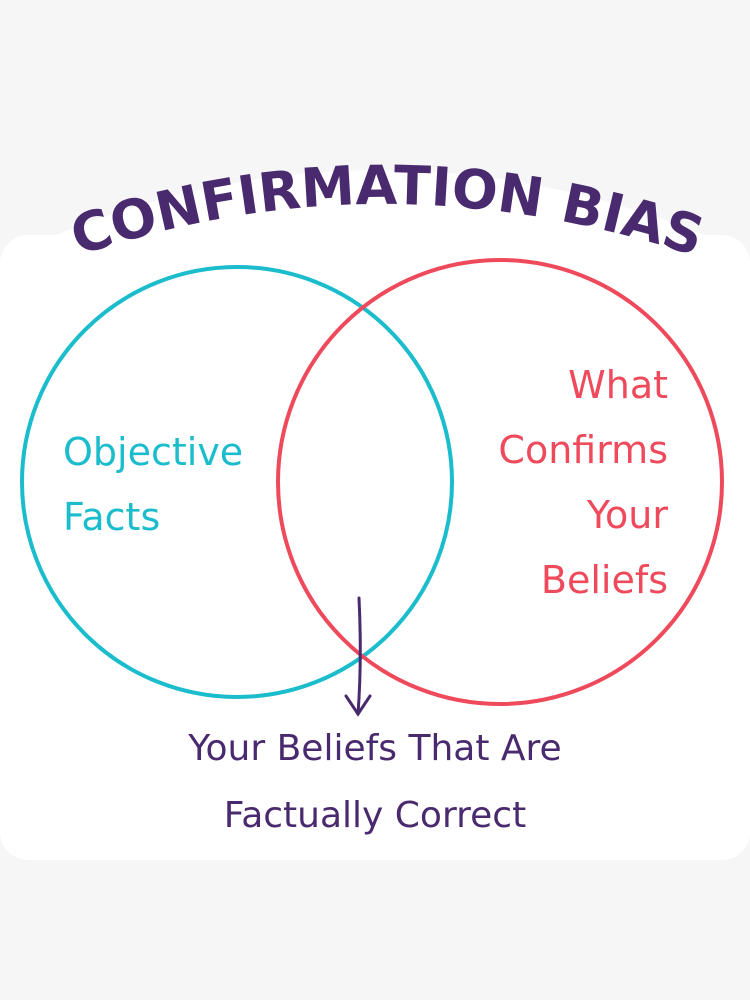 The height and width of the screenshot is (1000, 750). I want to click on right-label-line: What, so click(618, 385).